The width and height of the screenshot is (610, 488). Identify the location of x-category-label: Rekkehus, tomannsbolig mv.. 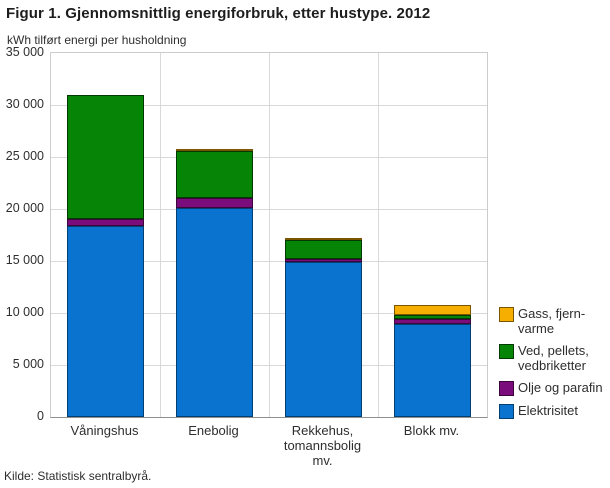
(322, 445).